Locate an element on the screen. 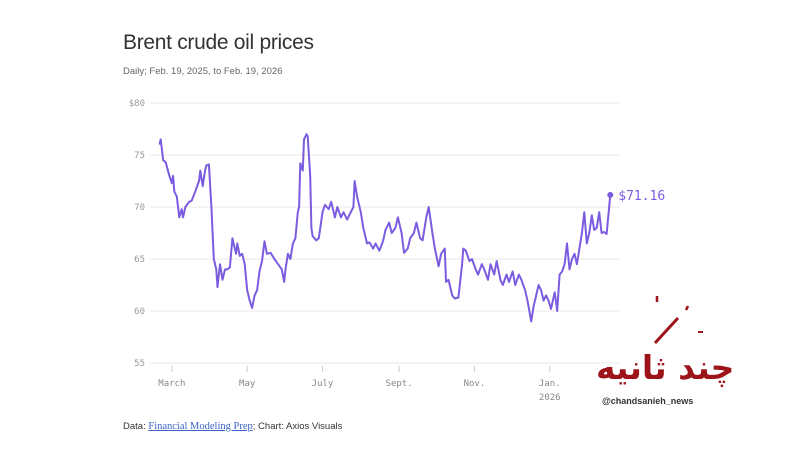  end-point-marker is located at coordinates (610, 194).